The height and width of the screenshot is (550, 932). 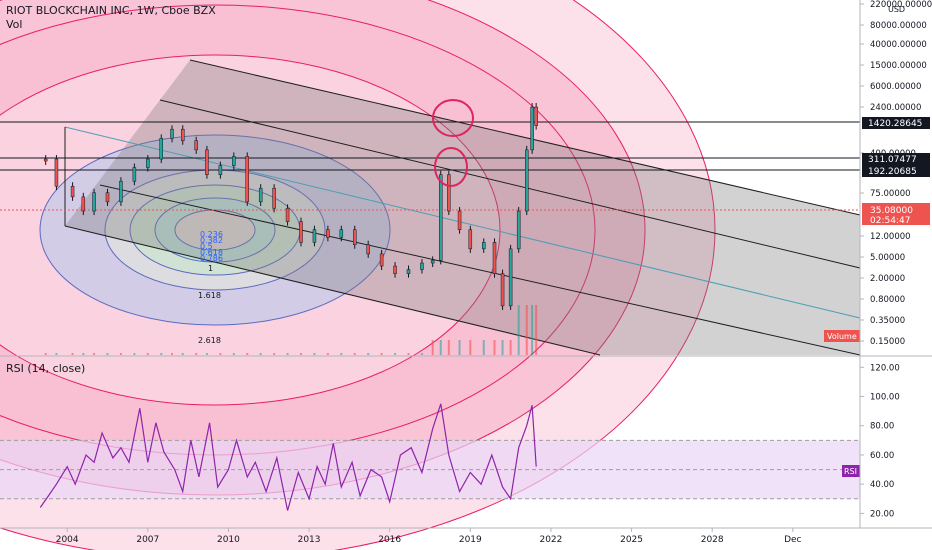 I want to click on circle-markers, so click(x=453, y=143).